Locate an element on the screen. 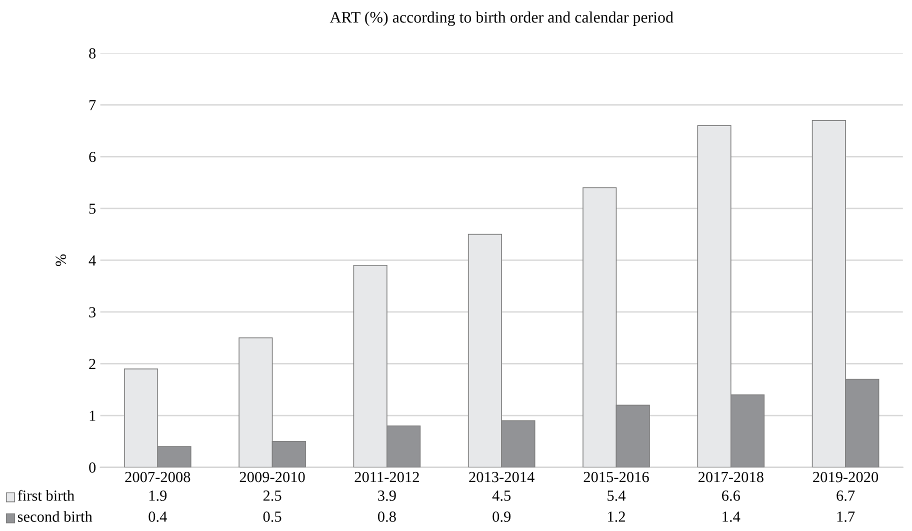  data-label: 4.5 is located at coordinates (501, 495).